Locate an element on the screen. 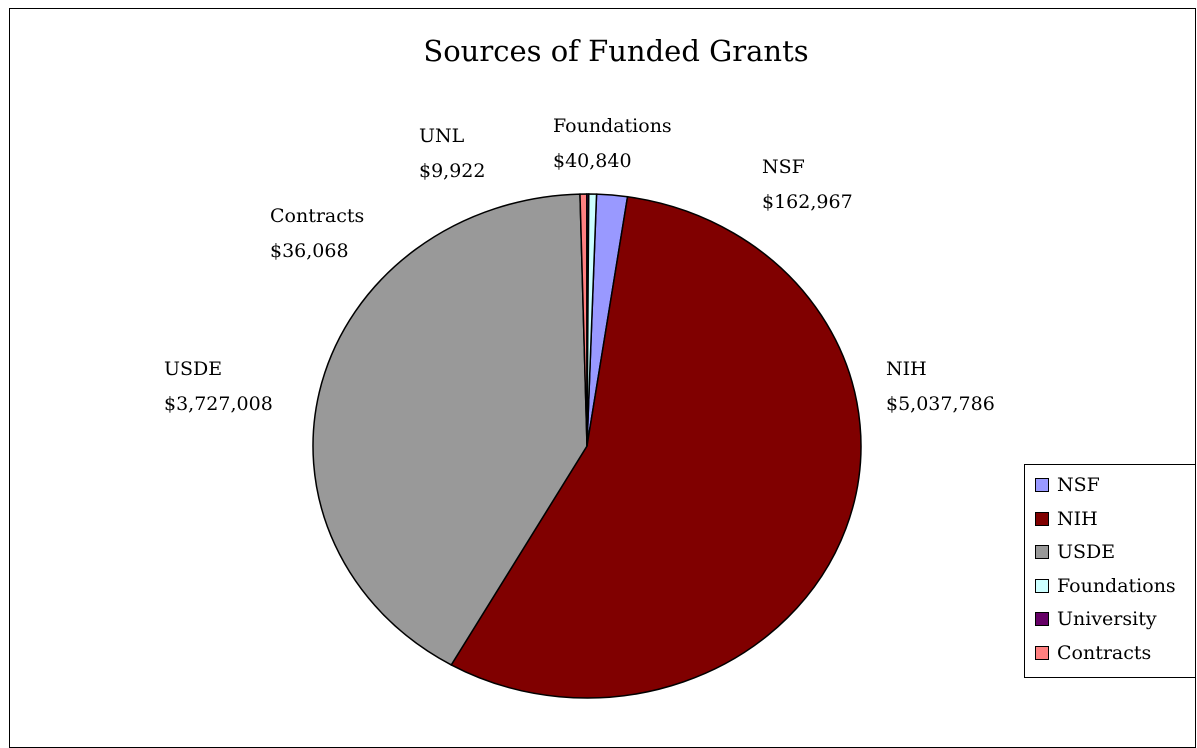  legend-item-usde: USDE is located at coordinates (1075, 552).